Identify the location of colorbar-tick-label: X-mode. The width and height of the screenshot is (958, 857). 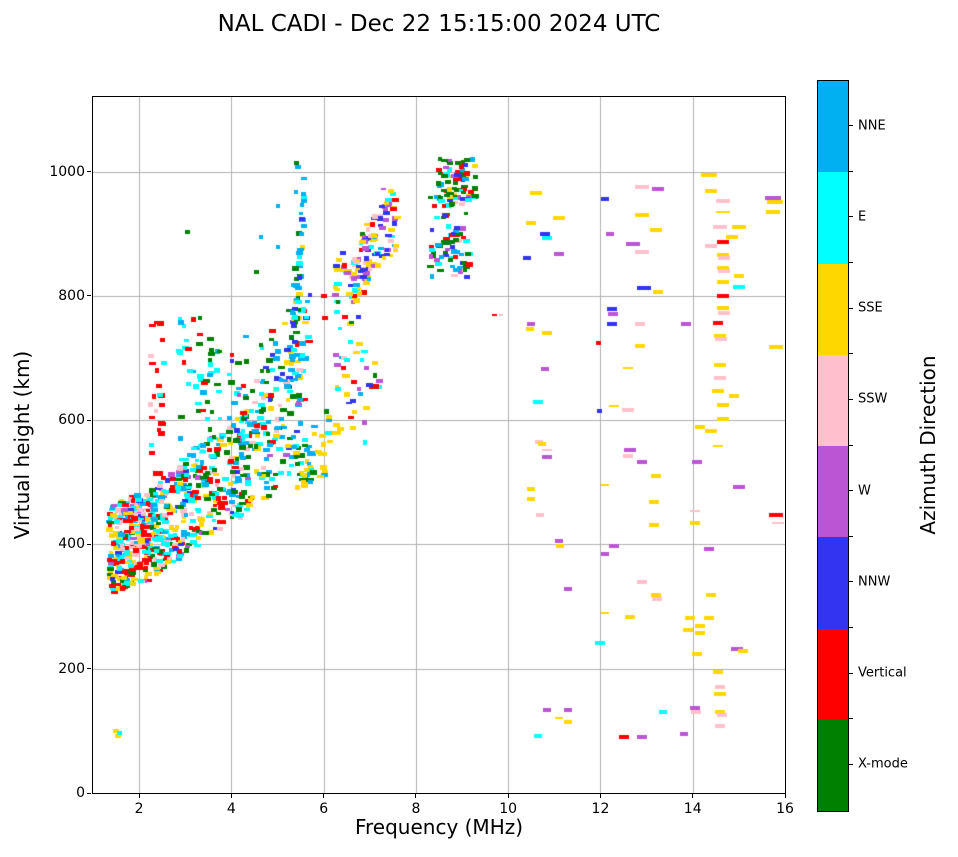
(883, 764).